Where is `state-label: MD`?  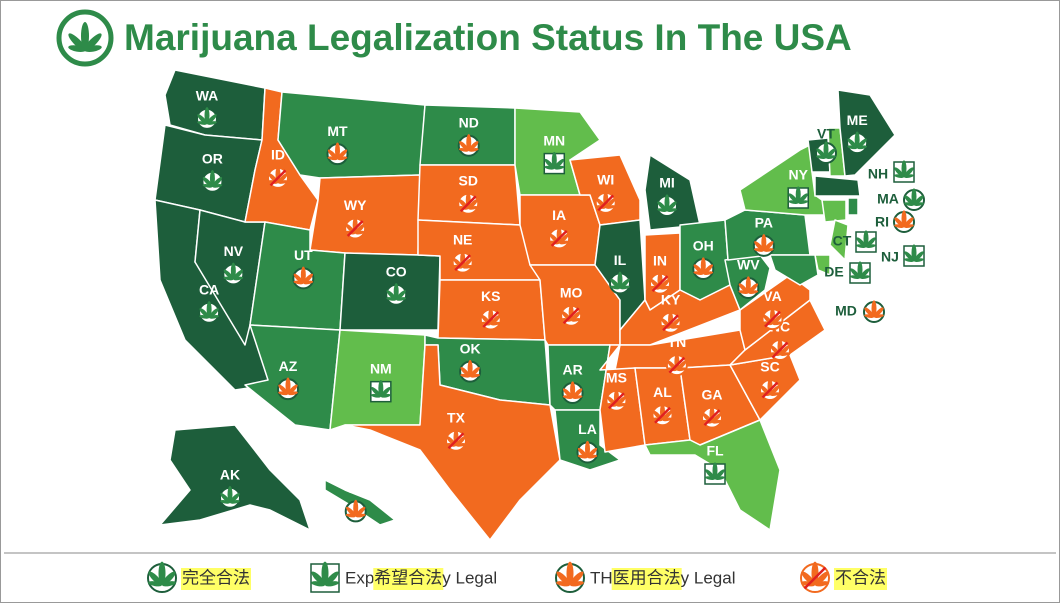
state-label: MD is located at coordinates (846, 311).